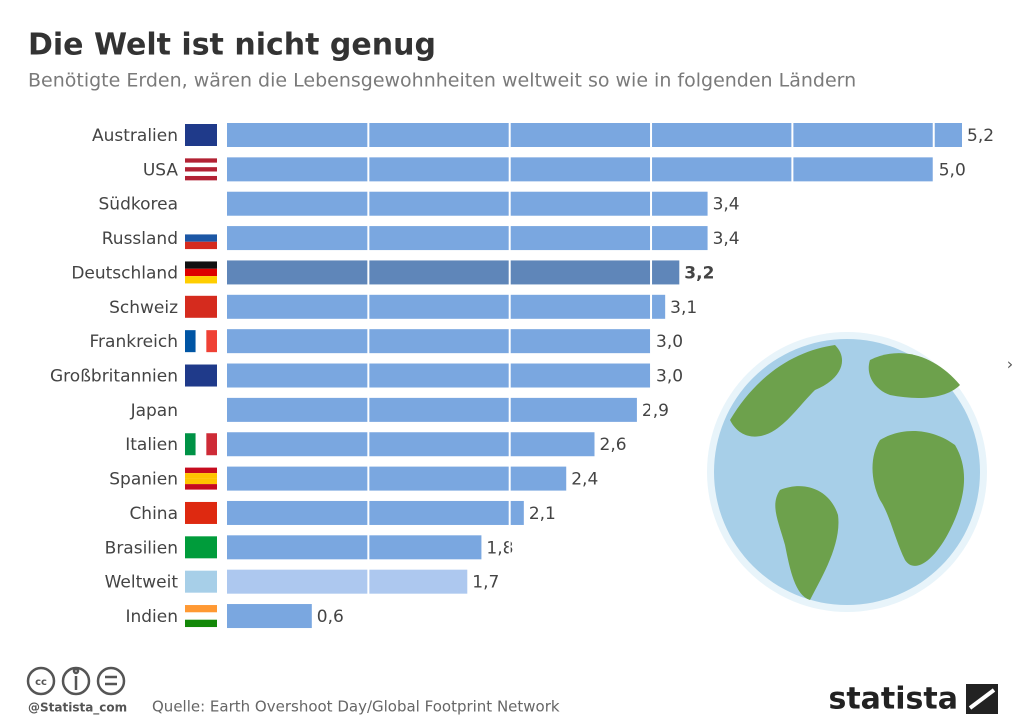  I want to click on value-label: 3,2, so click(699, 273).